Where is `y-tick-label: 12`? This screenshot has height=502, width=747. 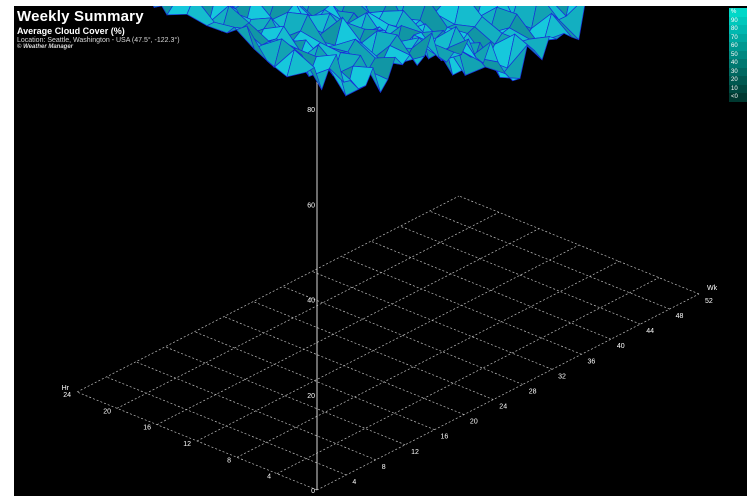
y-tick-label: 12 is located at coordinates (187, 444).